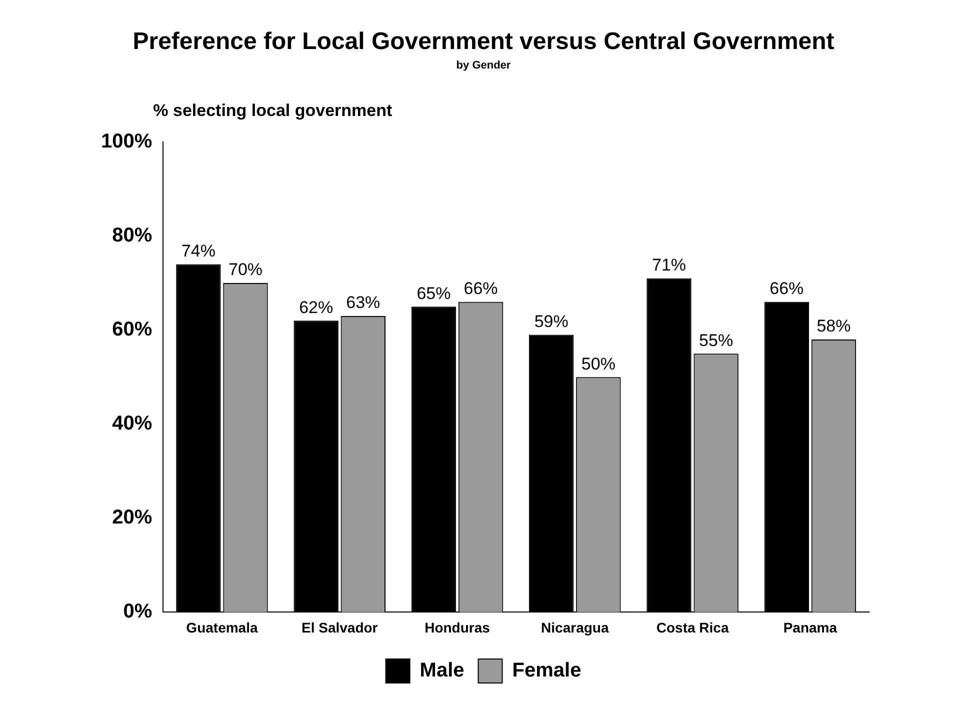 This screenshot has width=957, height=711. Describe the element at coordinates (126, 141) in the screenshot. I see `y-tick-label: 100%` at that location.